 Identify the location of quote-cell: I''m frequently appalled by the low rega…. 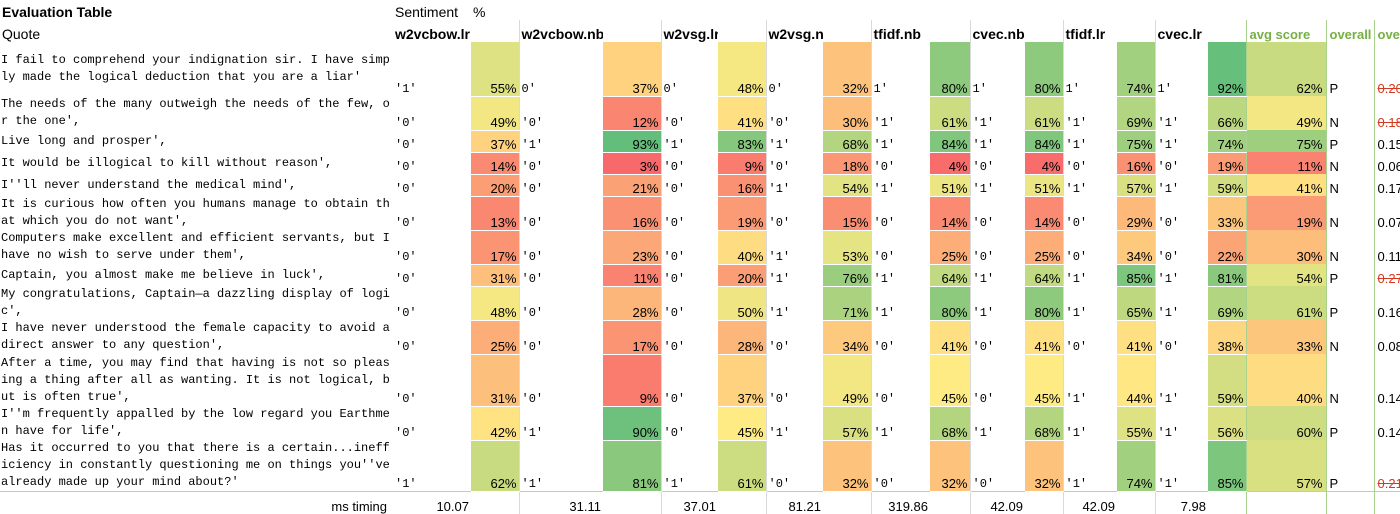
(195, 422).